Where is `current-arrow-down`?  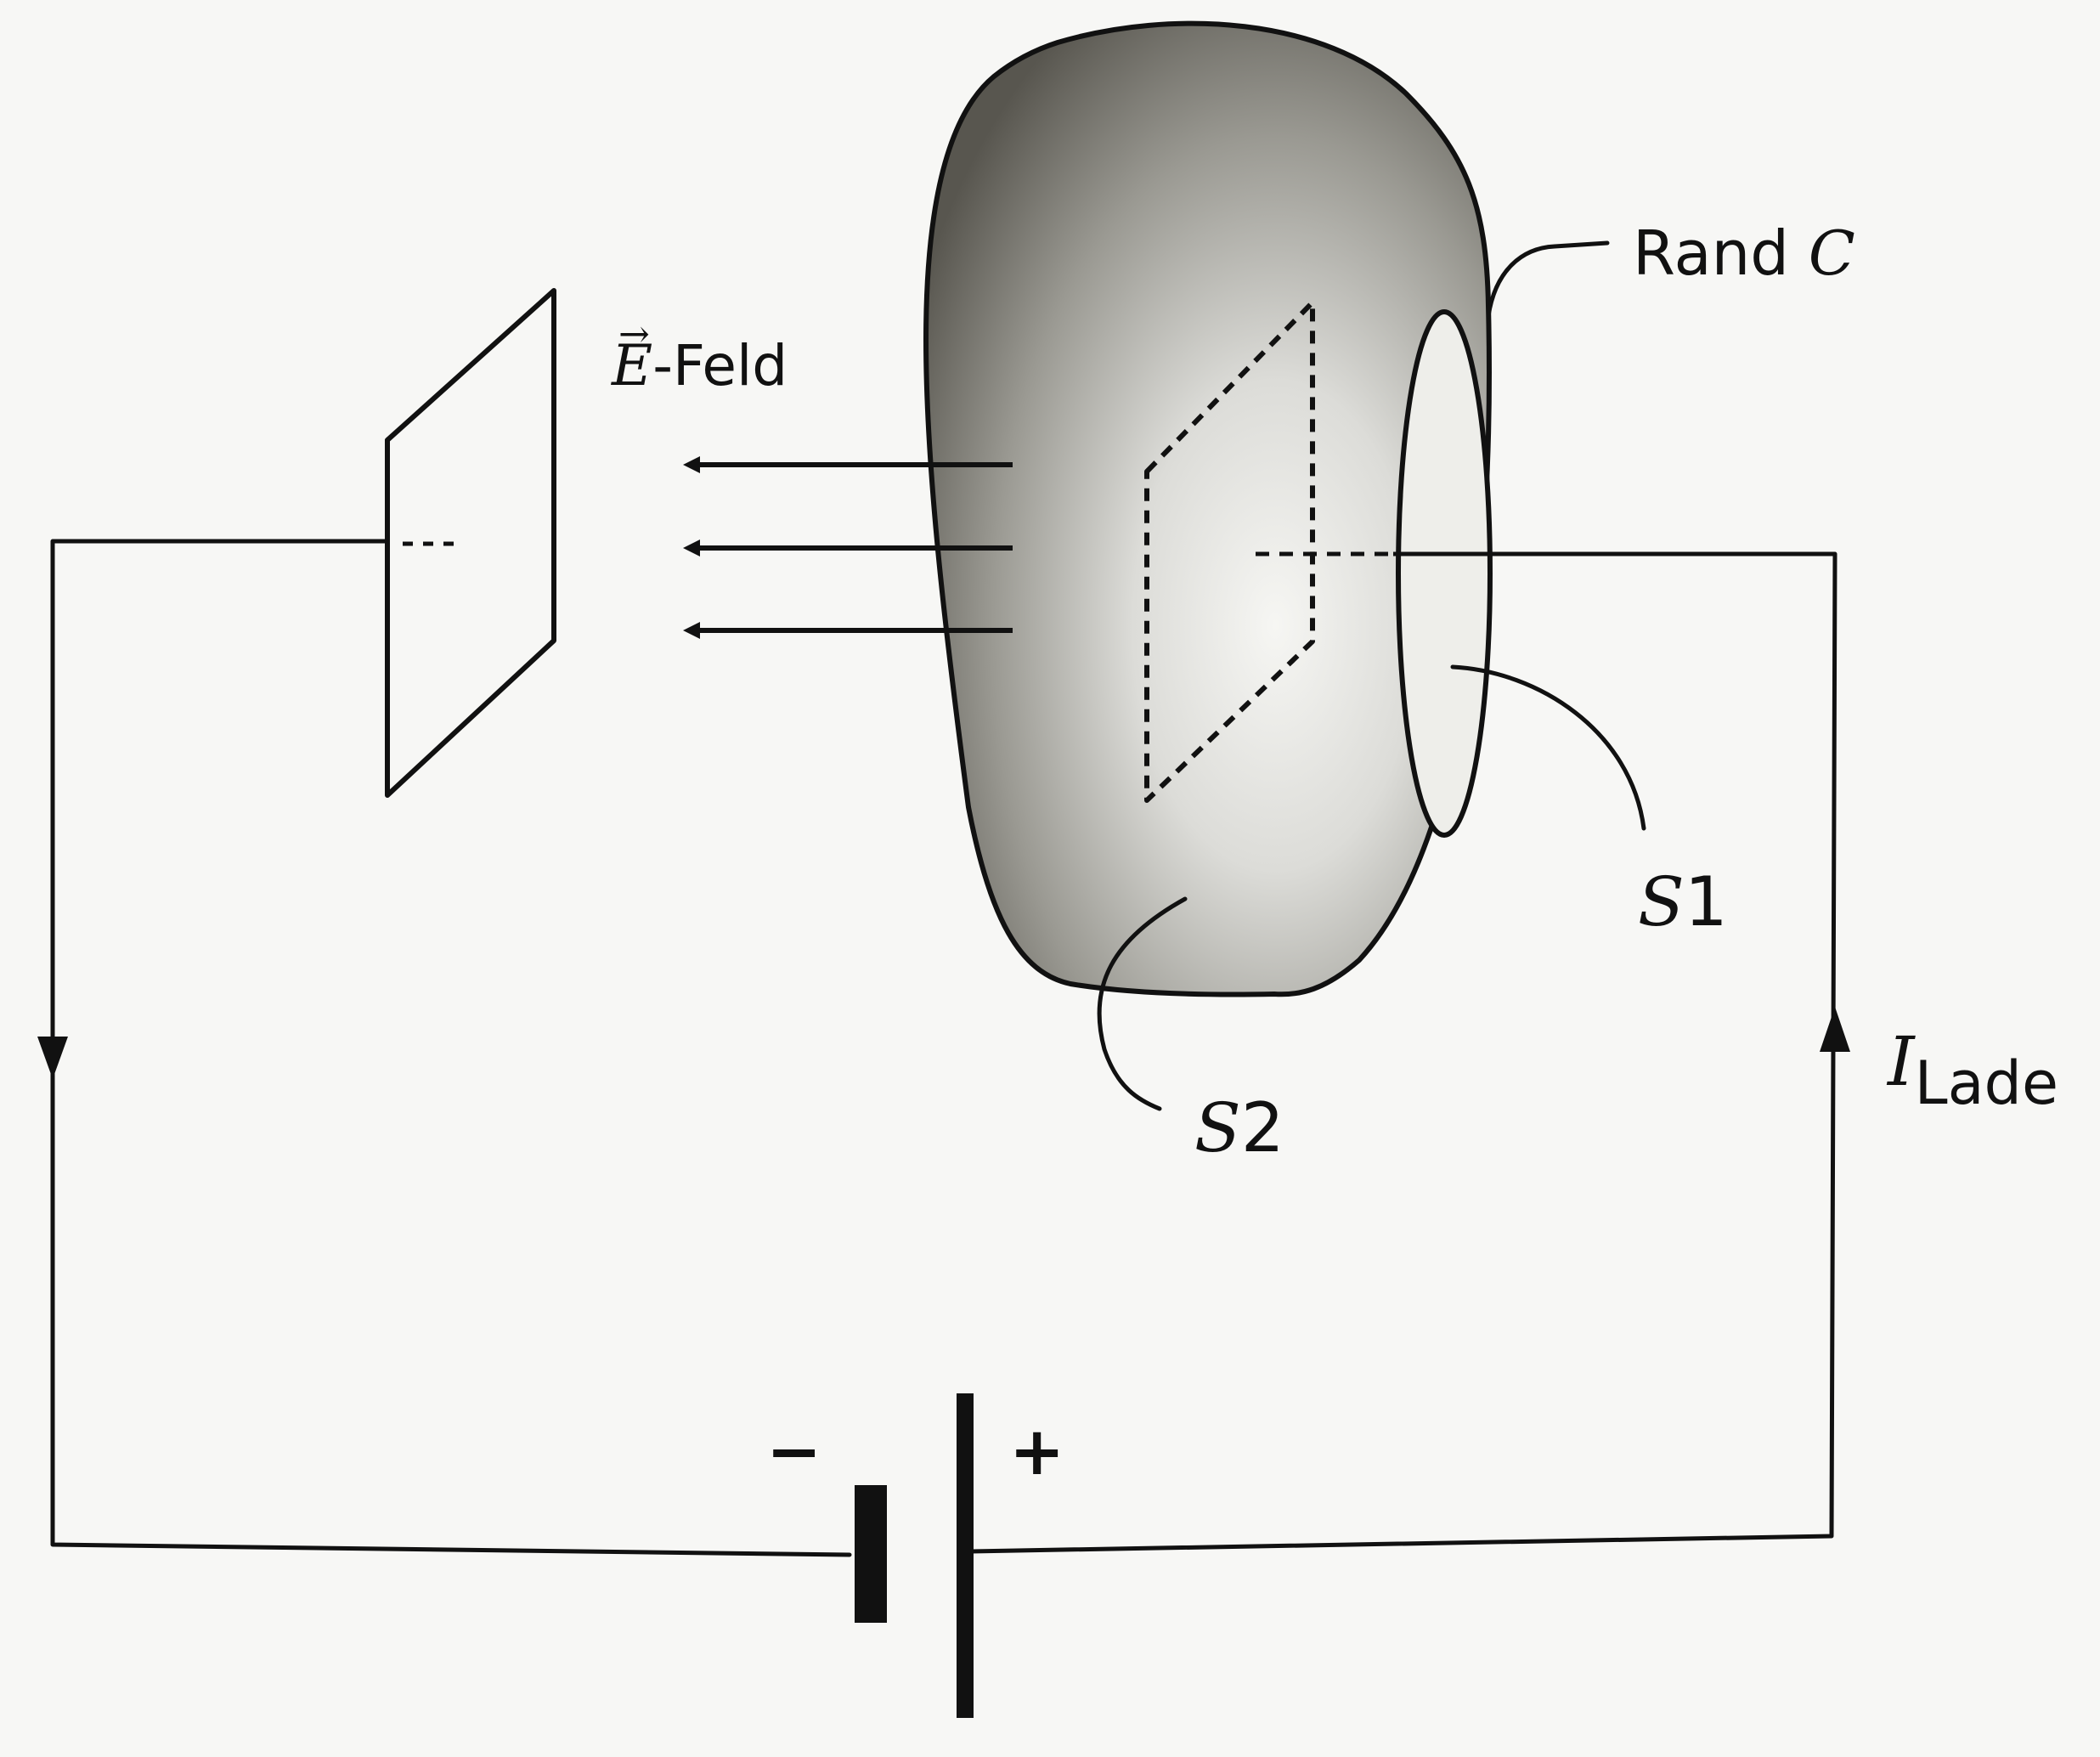
current-arrow-down is located at coordinates (52, 1058).